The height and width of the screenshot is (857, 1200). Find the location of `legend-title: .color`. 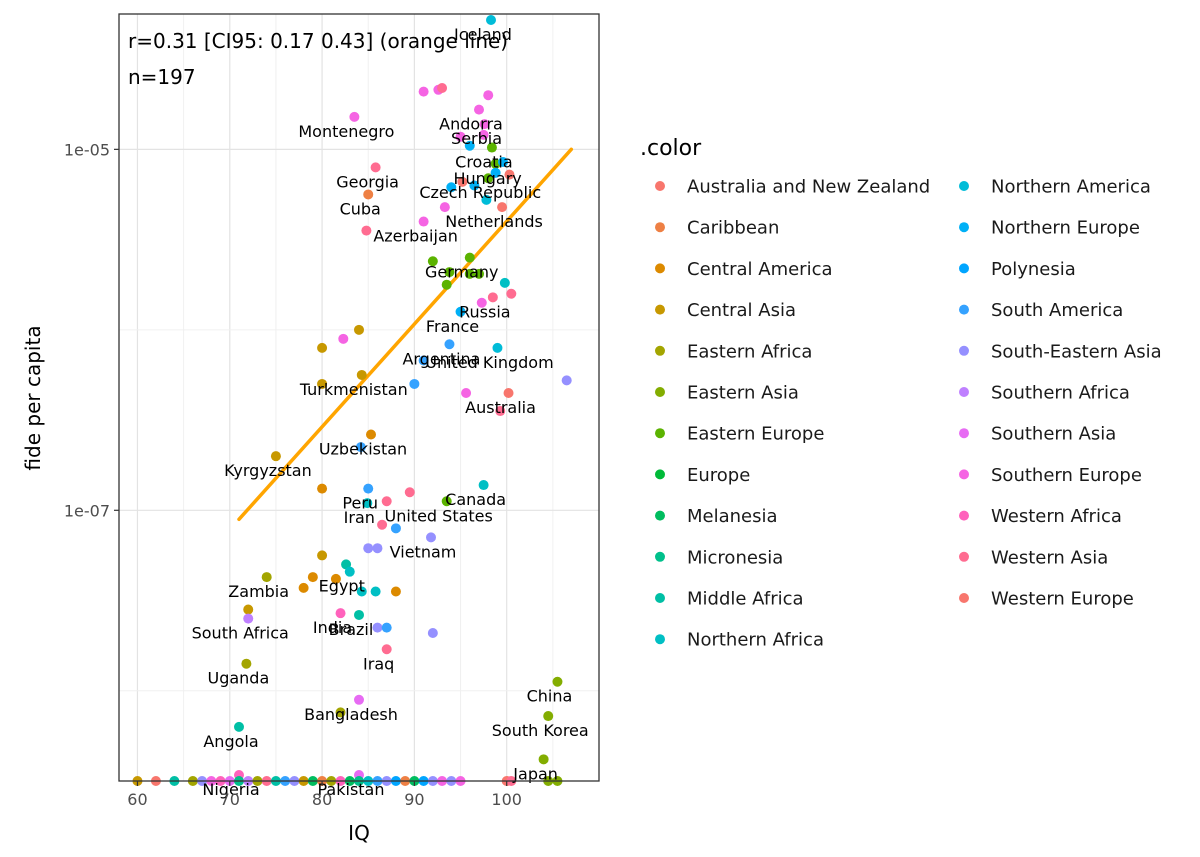

legend-title: .color is located at coordinates (671, 148).